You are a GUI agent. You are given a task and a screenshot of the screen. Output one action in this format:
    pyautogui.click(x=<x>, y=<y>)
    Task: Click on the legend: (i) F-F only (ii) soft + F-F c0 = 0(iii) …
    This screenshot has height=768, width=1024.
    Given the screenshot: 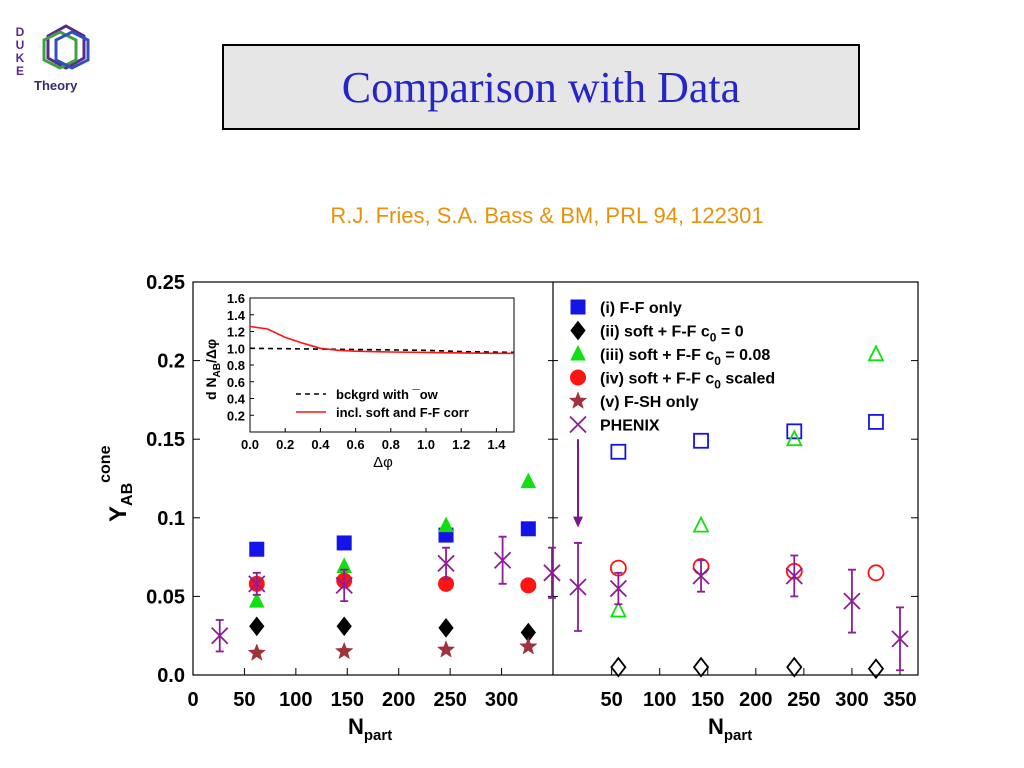 What is the action you would take?
    pyautogui.click(x=671, y=367)
    